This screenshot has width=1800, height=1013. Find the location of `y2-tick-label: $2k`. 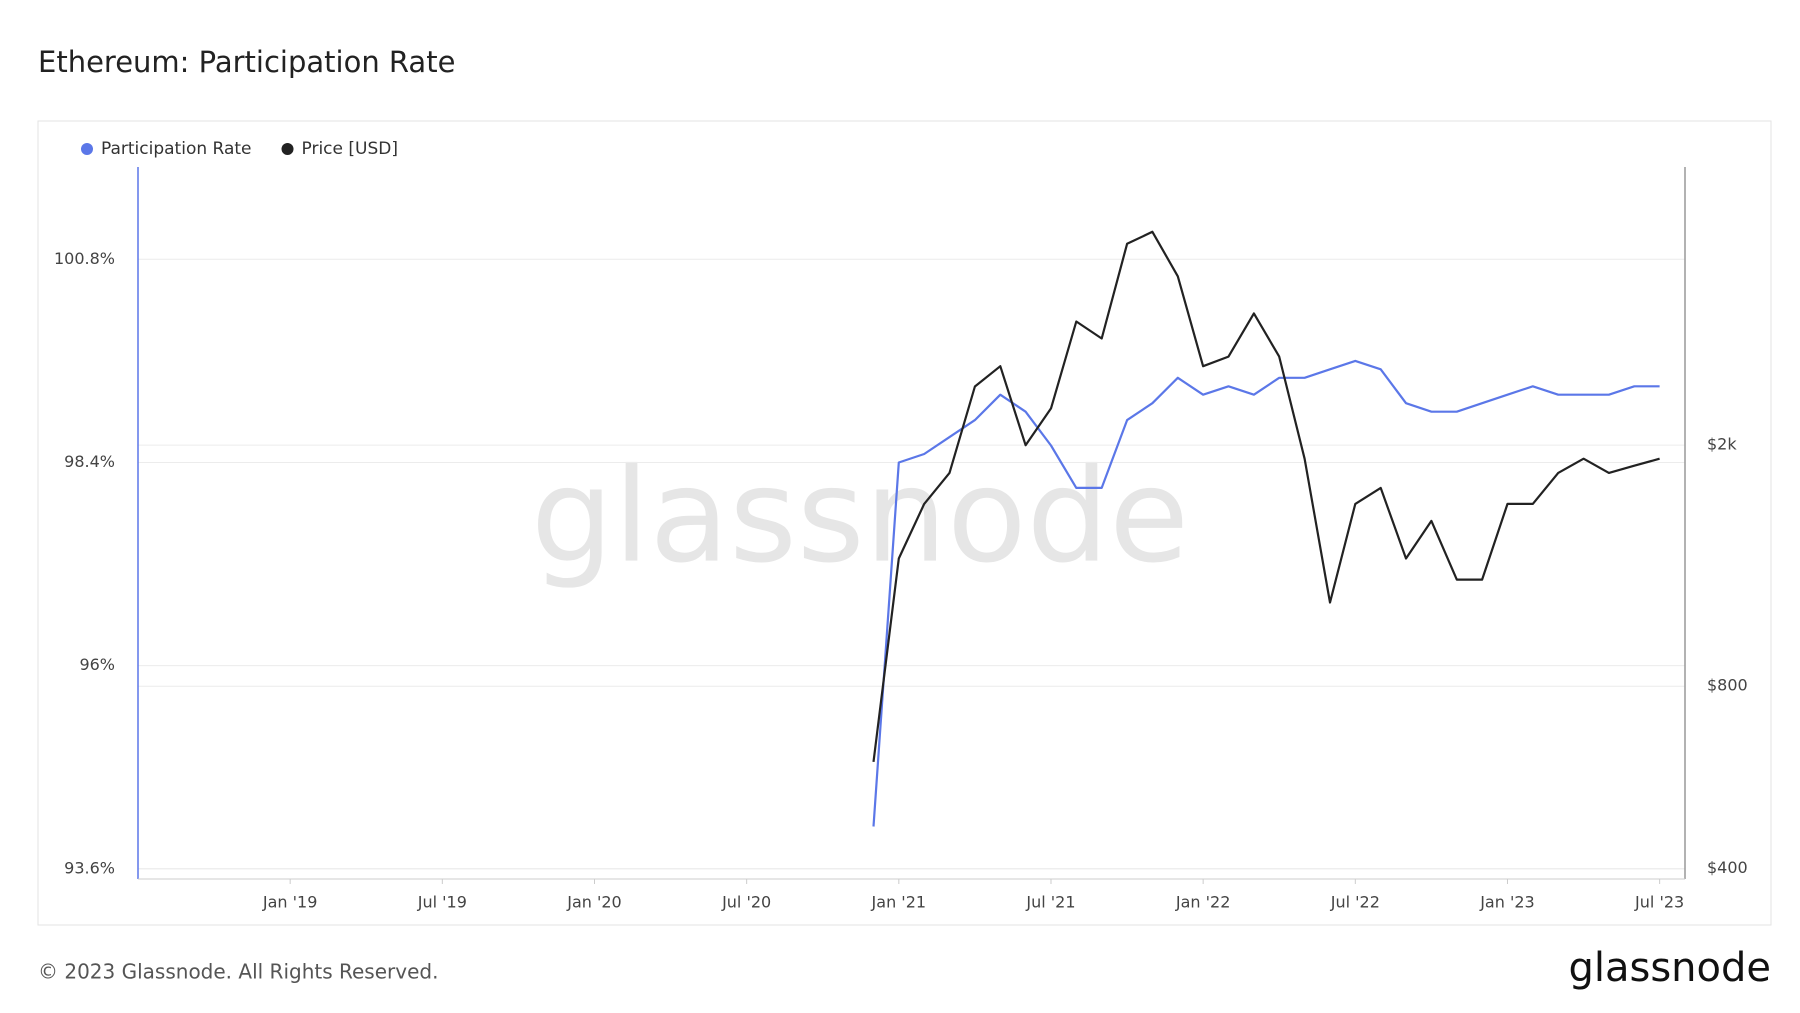

y2-tick-label: $2k is located at coordinates (1722, 444).